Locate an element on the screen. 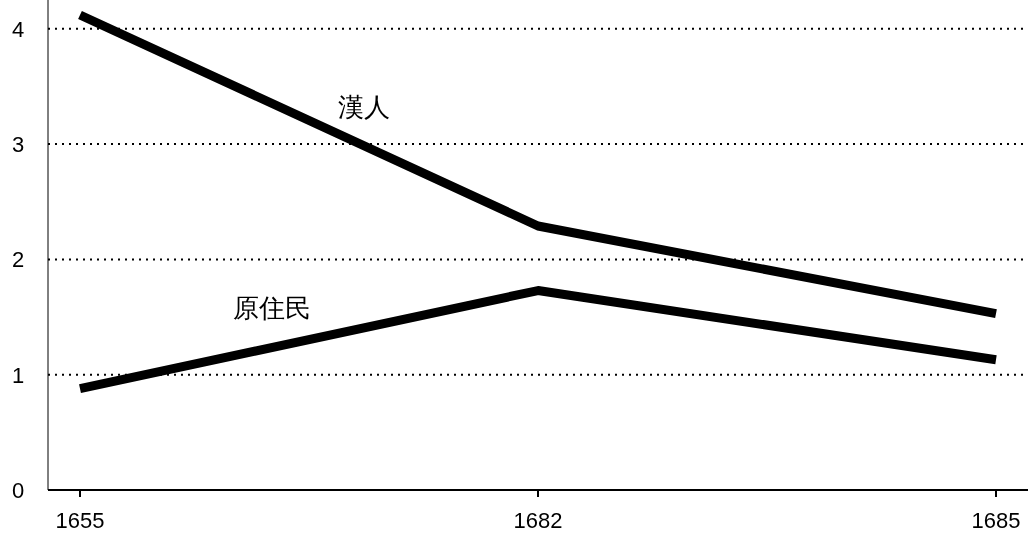 This screenshot has height=538, width=1030. series-label: 漢人 is located at coordinates (363, 106).